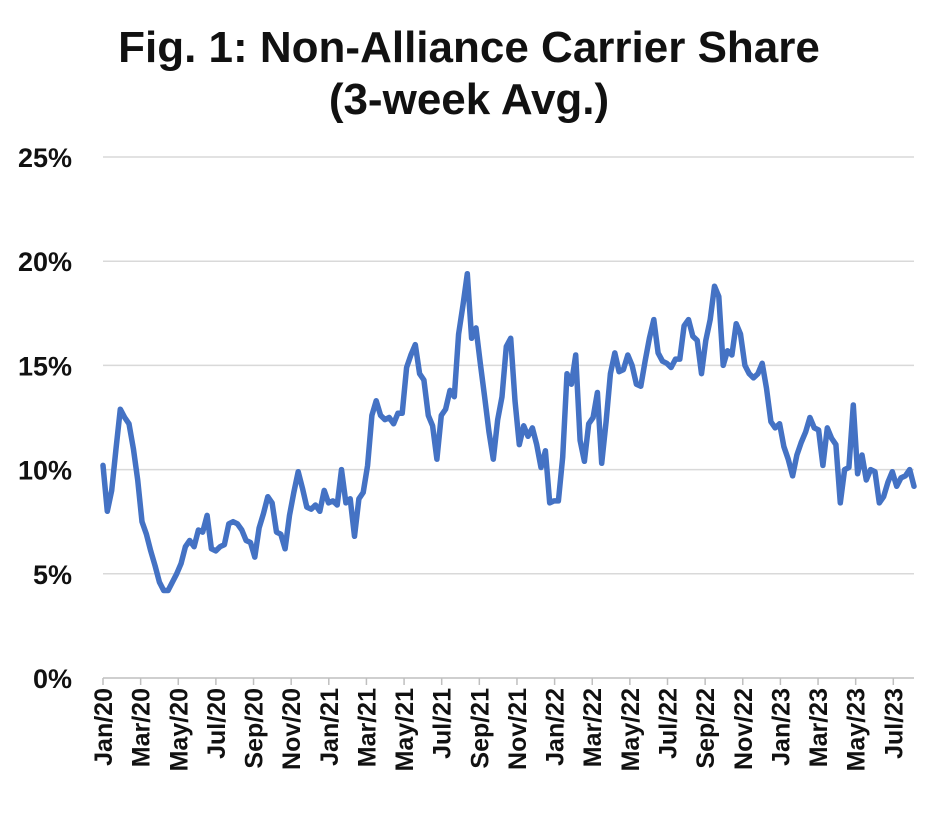 The width and height of the screenshot is (938, 823). Describe the element at coordinates (469, 99) in the screenshot. I see `chart-subtitle: (3-week Avg.)` at that location.